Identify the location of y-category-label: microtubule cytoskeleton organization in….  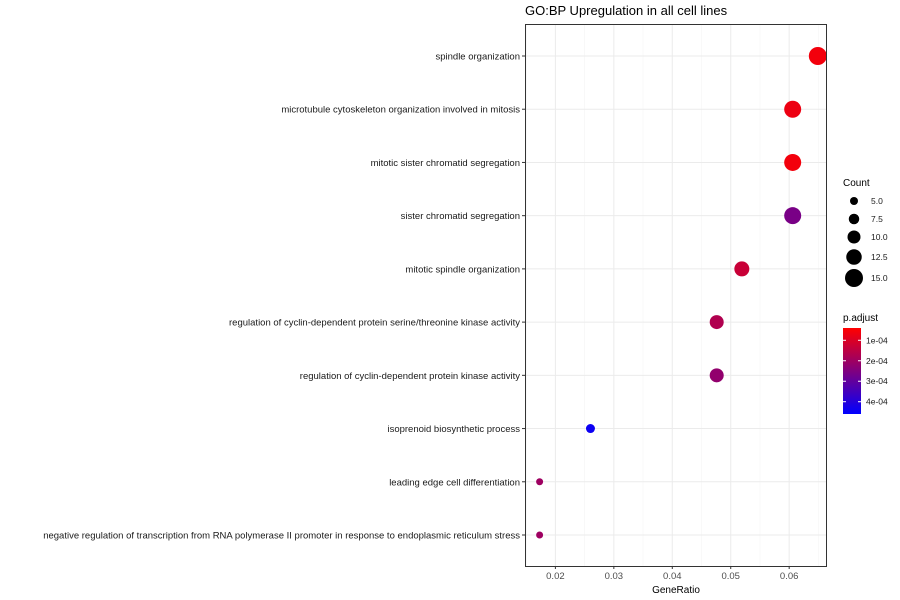
(400, 110).